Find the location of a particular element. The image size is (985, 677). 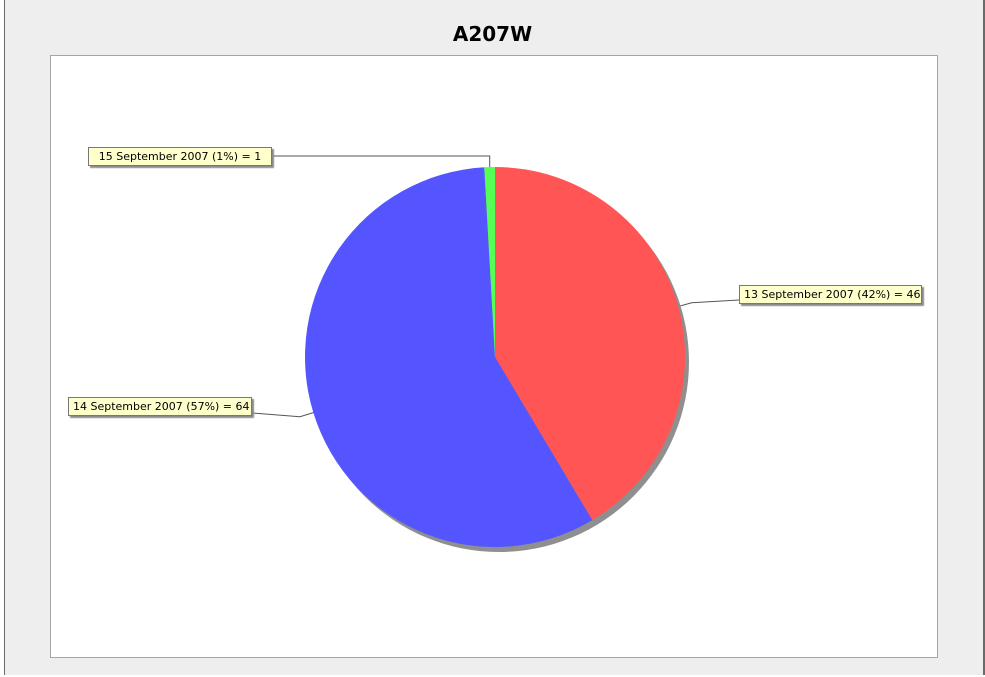

chart-title: A207W is located at coordinates (492, 34).